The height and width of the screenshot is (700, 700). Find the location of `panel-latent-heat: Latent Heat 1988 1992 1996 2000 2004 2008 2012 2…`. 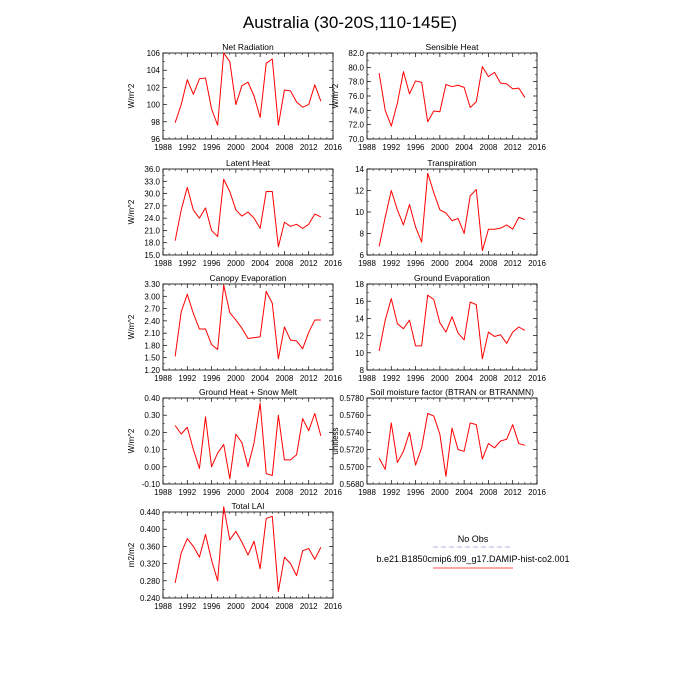

panel-latent-heat: Latent Heat 1988 1992 1996 2000 2004 2008 2012 2… is located at coordinates (234, 213).